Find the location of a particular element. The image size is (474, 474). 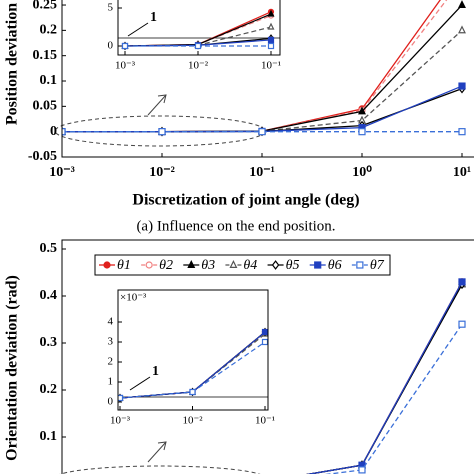

legend-label: θ1 is located at coordinates (124, 265).